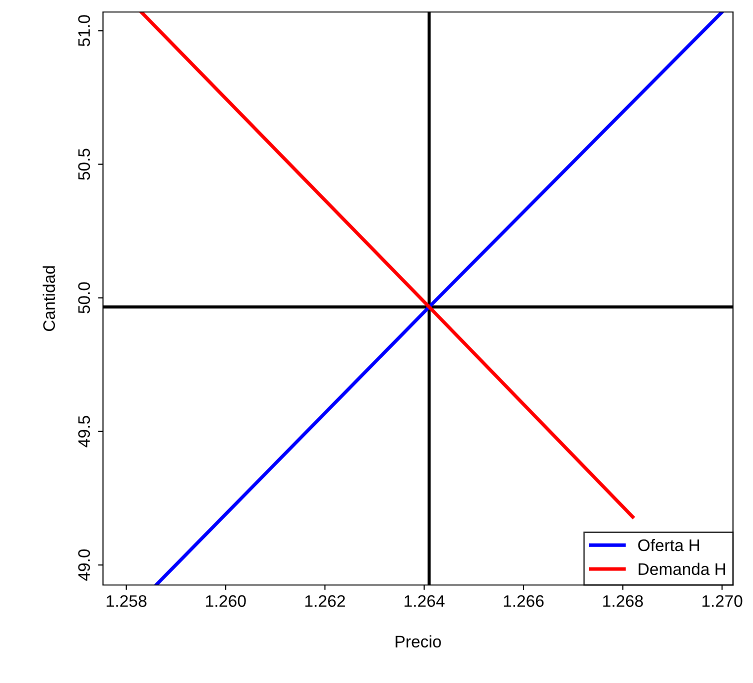 The image size is (753, 683). What do you see at coordinates (669, 545) in the screenshot?
I see `legend-label: Oferta H` at bounding box center [669, 545].